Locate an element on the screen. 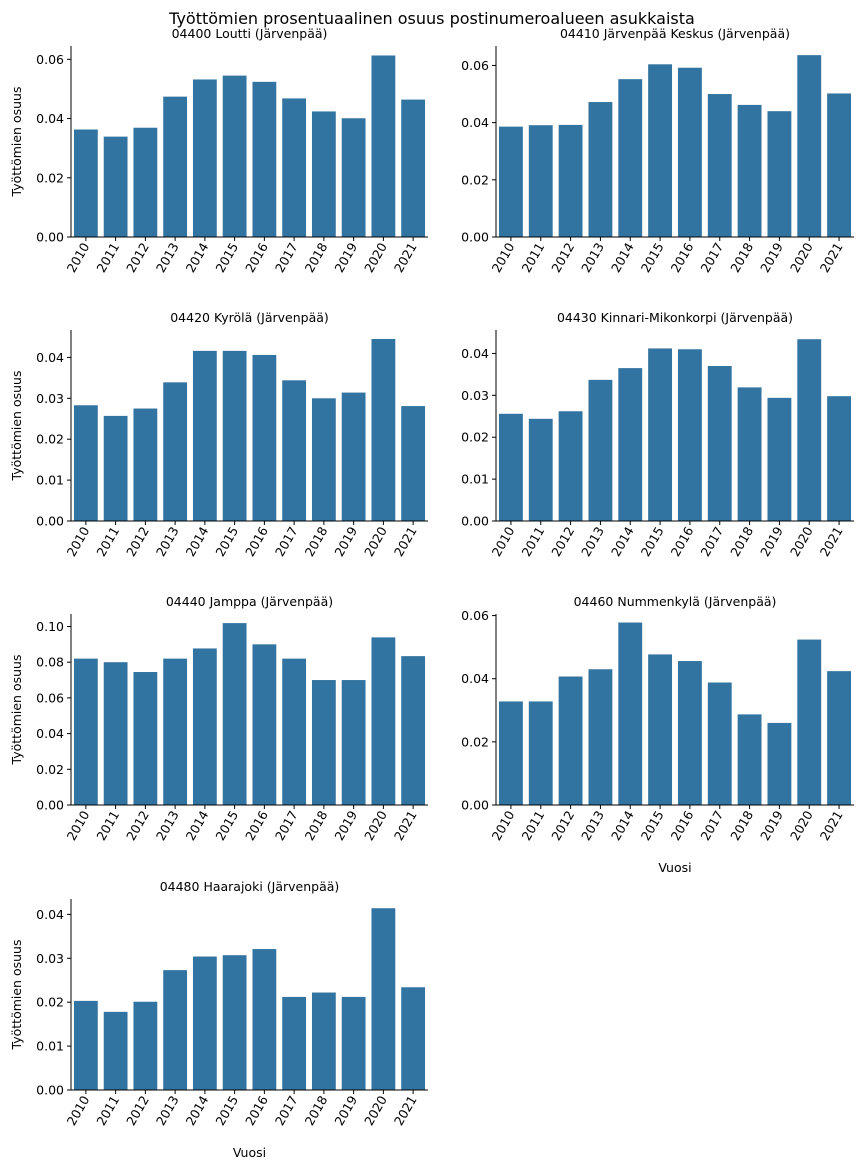 This screenshot has height=1168, width=864. subplot-title: 04400 Loutti (Järvenpää) is located at coordinates (250, 33).